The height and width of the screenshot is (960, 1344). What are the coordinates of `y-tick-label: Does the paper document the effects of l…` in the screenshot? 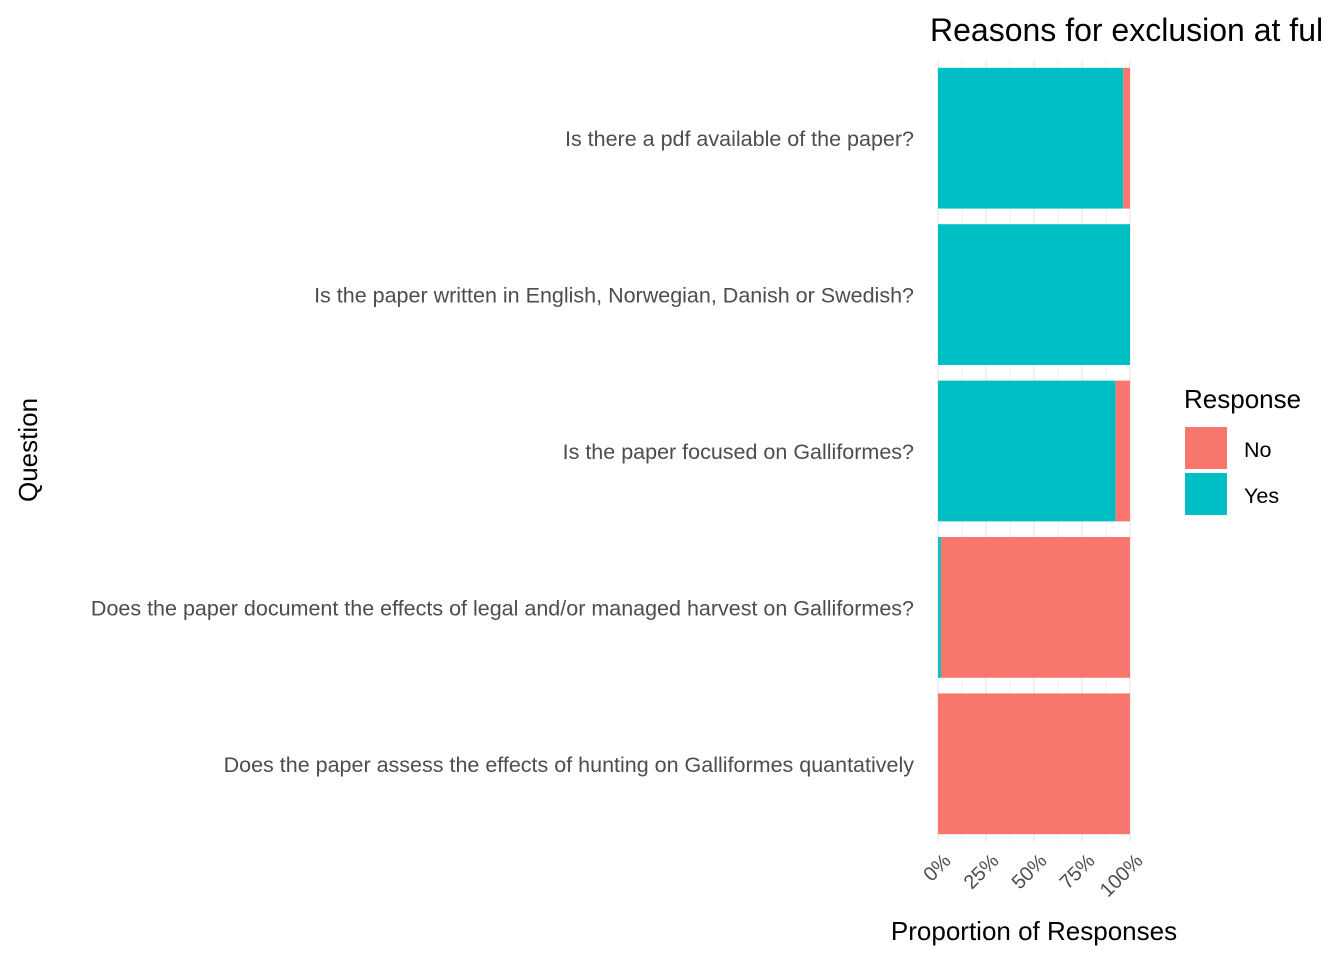 It's located at (502, 608).